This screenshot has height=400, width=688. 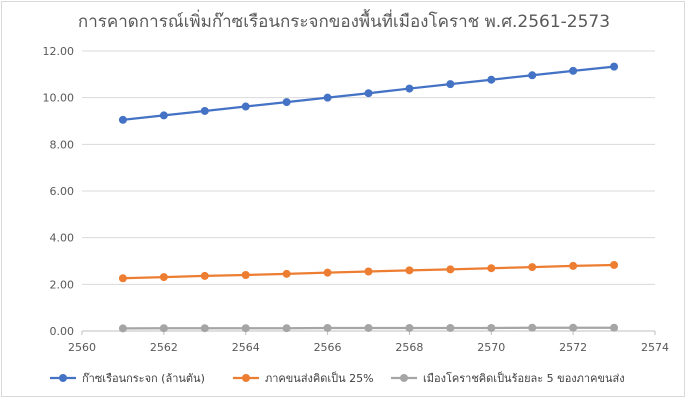 I want to click on x-tick-label: 2566, so click(x=328, y=347).